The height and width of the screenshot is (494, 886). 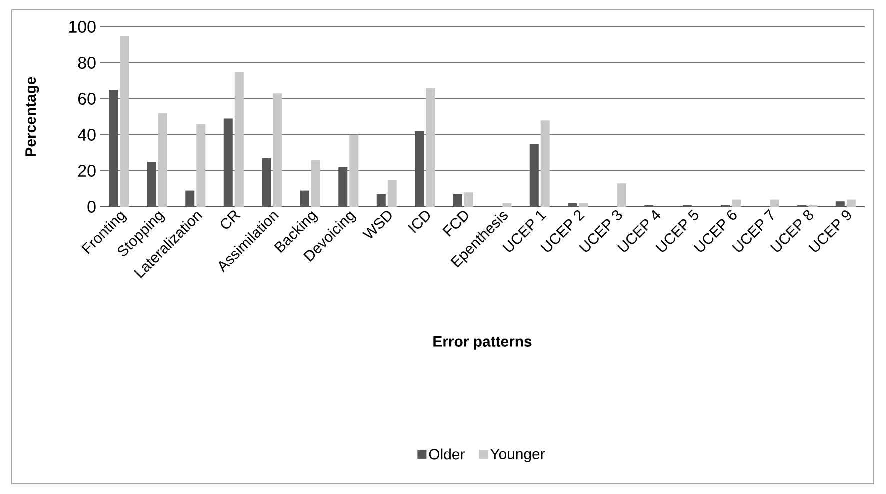 What do you see at coordinates (92, 207) in the screenshot?
I see `y-tick-label: 0` at bounding box center [92, 207].